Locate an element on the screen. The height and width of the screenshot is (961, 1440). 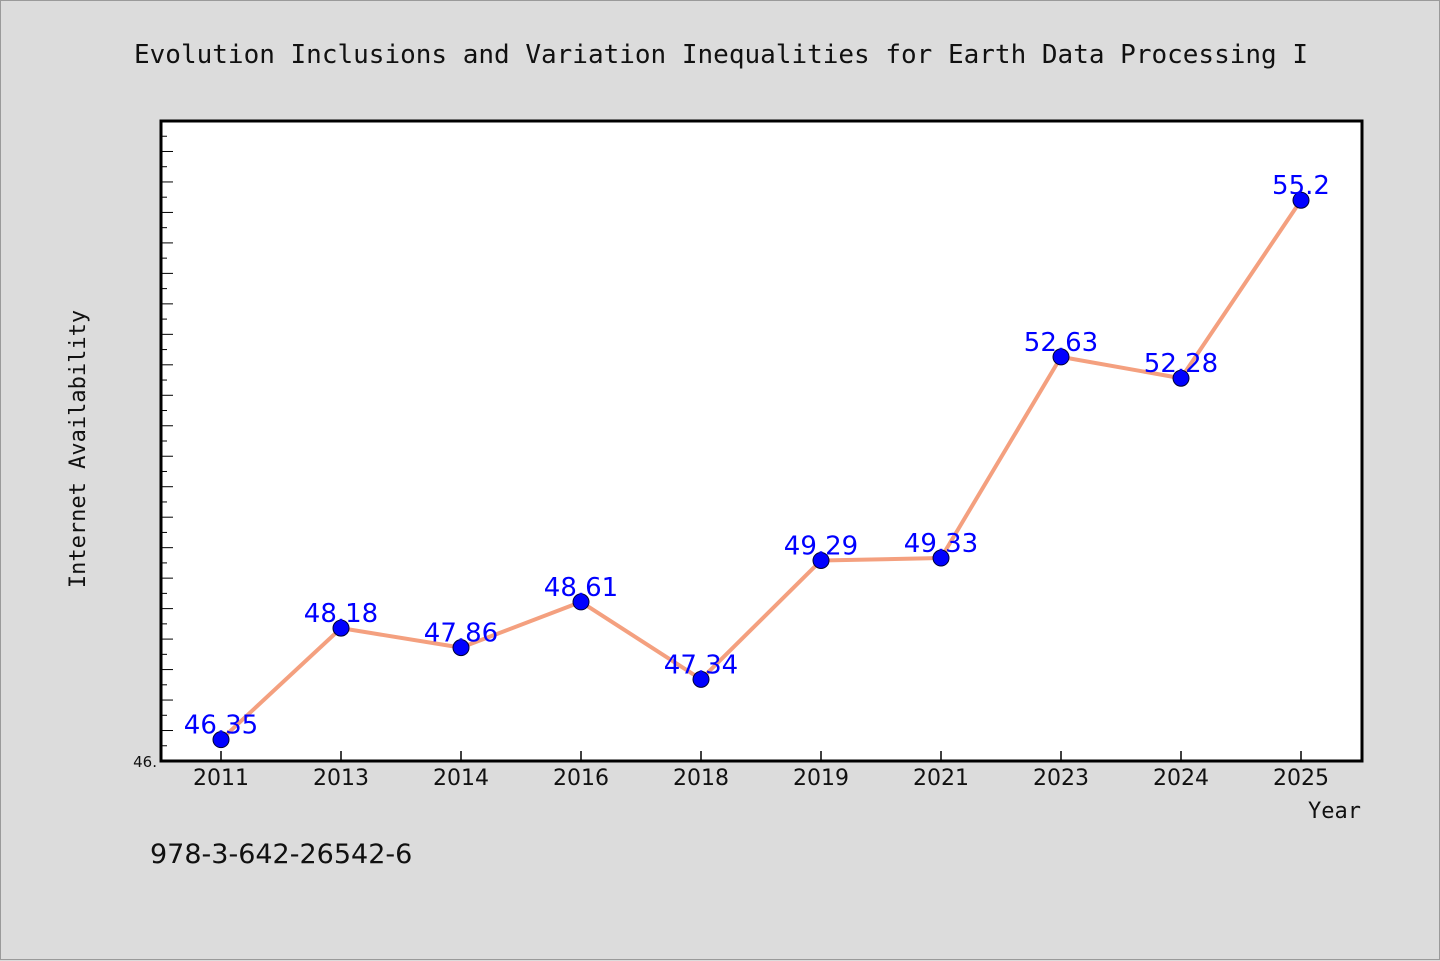
x-tick-label: 2023 is located at coordinates (1061, 778).